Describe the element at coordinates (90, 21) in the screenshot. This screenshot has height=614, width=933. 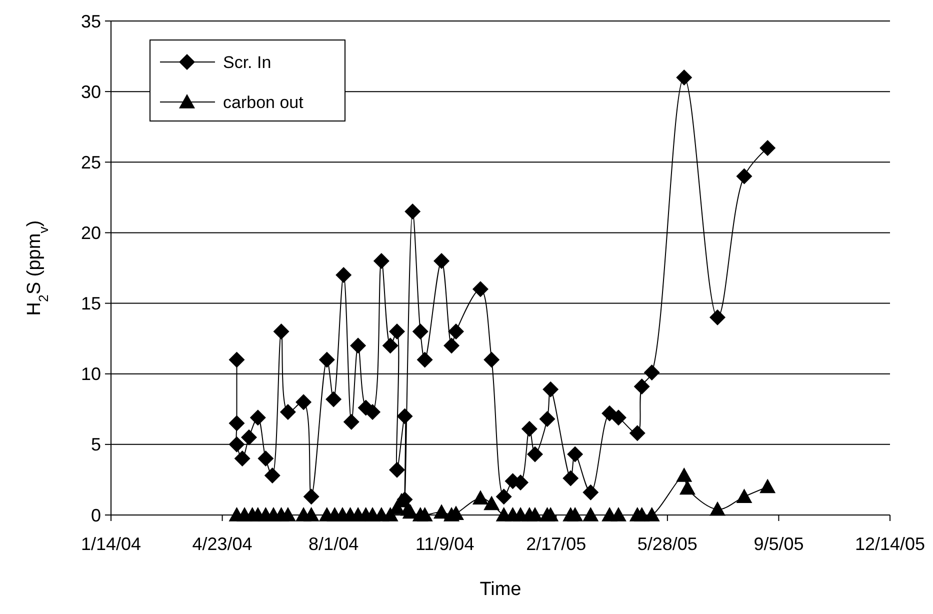
I see `y-tick-label: 35` at that location.